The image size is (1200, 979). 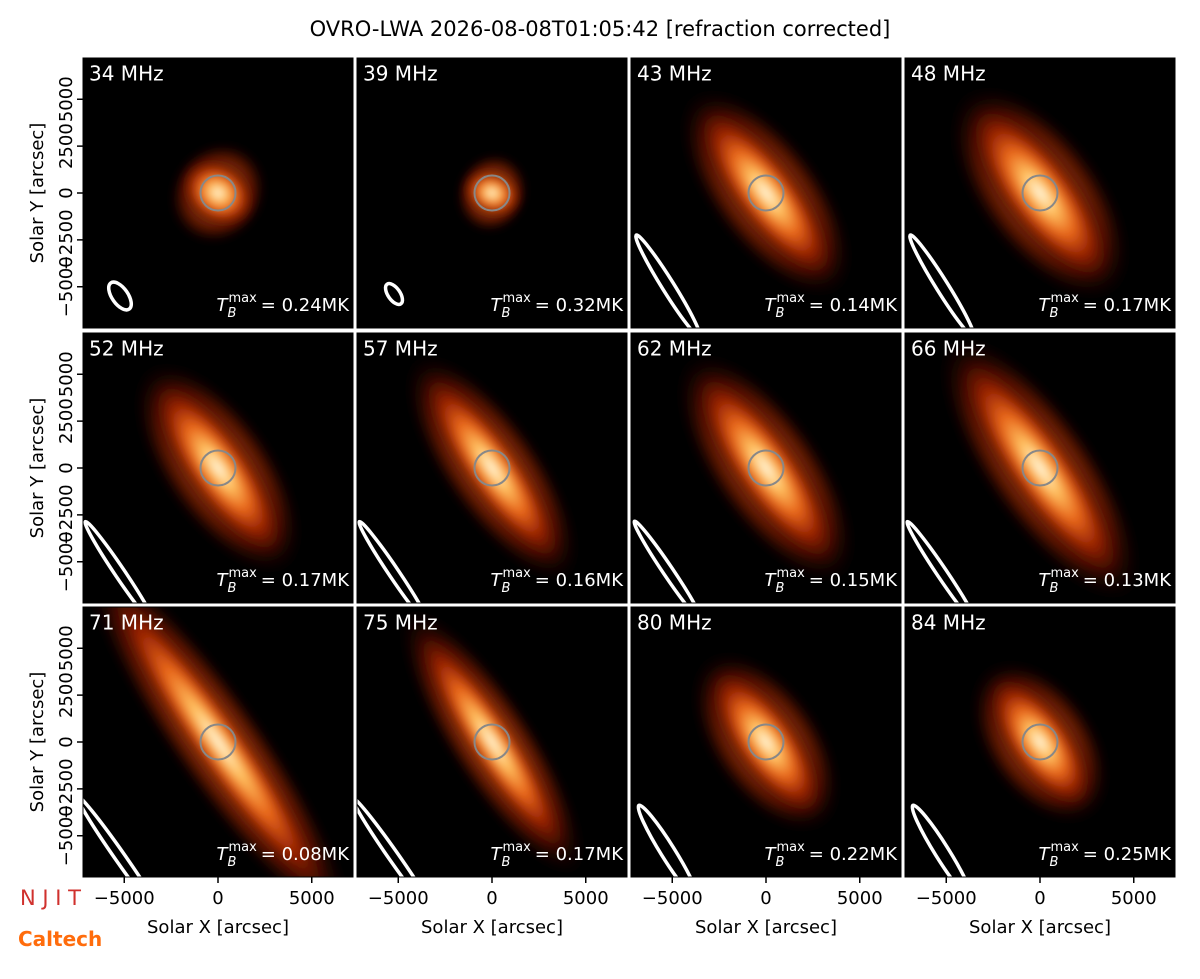 What do you see at coordinates (126, 74) in the screenshot?
I see `panel-label: 34 MHz` at bounding box center [126, 74].